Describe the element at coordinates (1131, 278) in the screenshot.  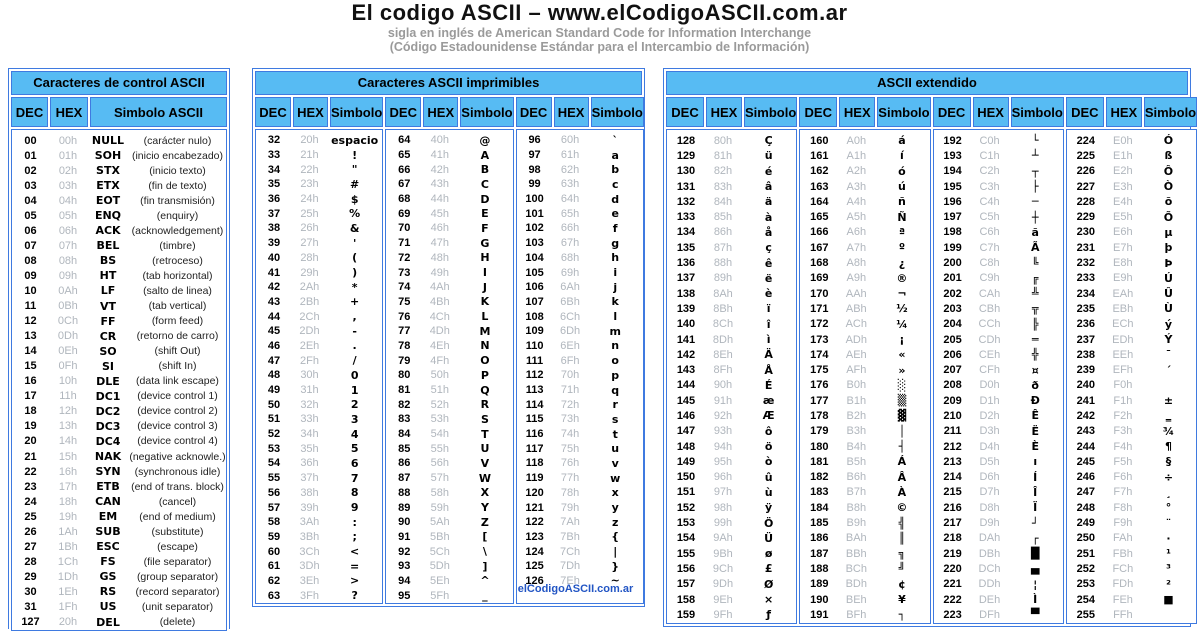
I see `table-row: 233 E9h Ú` at that location.